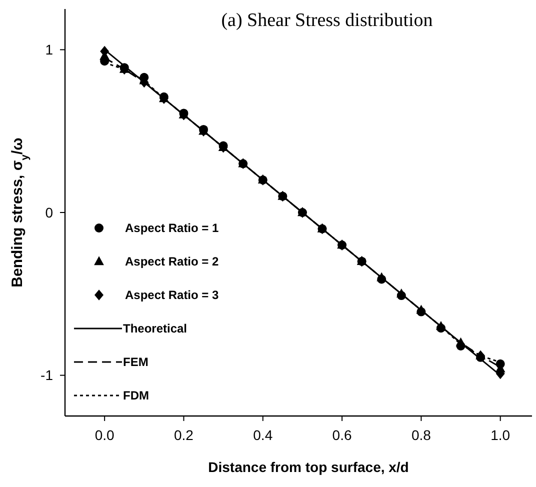 The image size is (536, 487). I want to click on x-tick-label: 0.2, so click(184, 435).